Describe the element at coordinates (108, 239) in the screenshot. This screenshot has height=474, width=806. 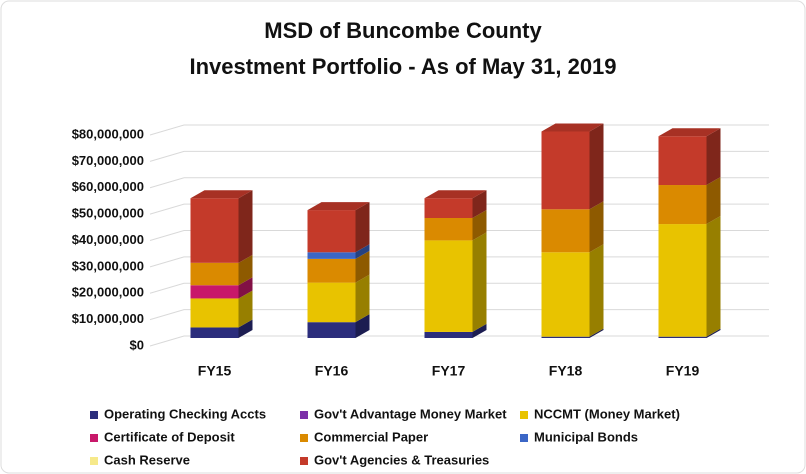
I see `y-tick-label: $40,000,000` at that location.